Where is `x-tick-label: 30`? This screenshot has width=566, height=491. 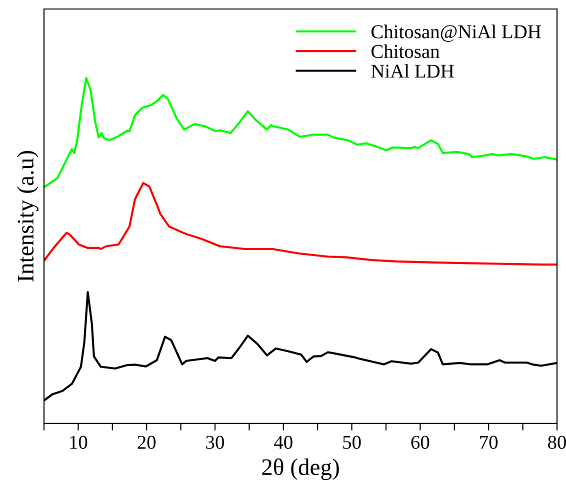 x-tick-label: 30 is located at coordinates (215, 442).